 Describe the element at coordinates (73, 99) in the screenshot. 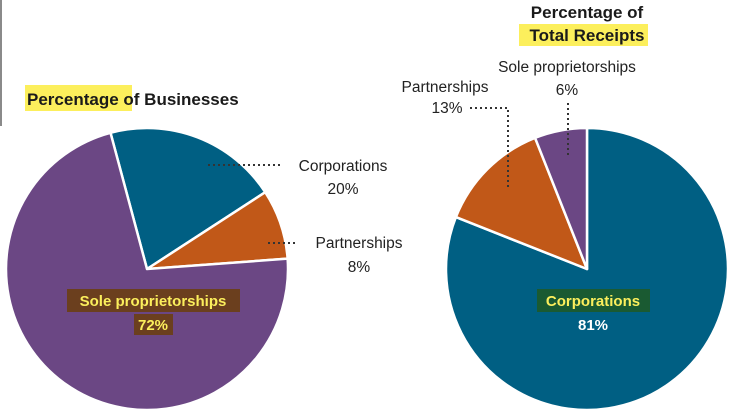

I see `businesses-title-highlight-text: Percentage` at that location.